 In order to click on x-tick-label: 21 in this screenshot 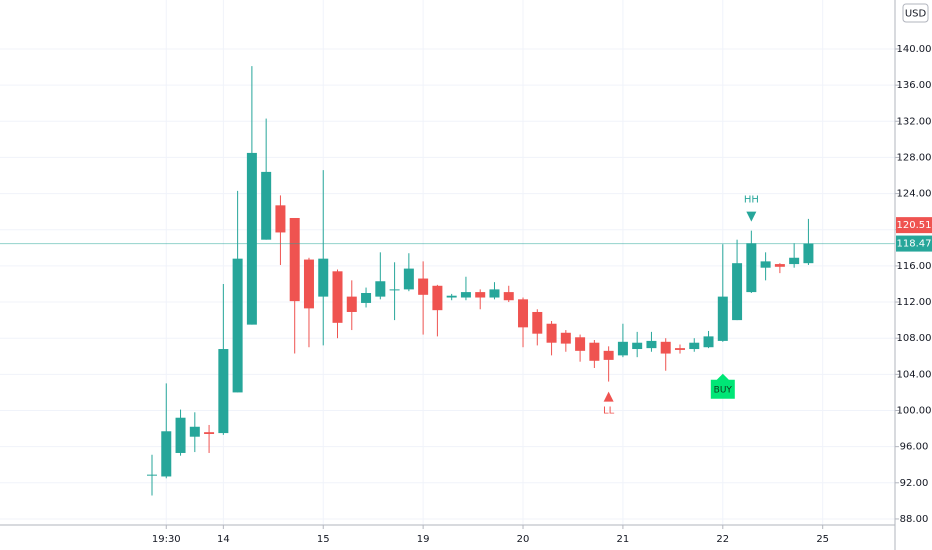, I will do `click(623, 539)`.